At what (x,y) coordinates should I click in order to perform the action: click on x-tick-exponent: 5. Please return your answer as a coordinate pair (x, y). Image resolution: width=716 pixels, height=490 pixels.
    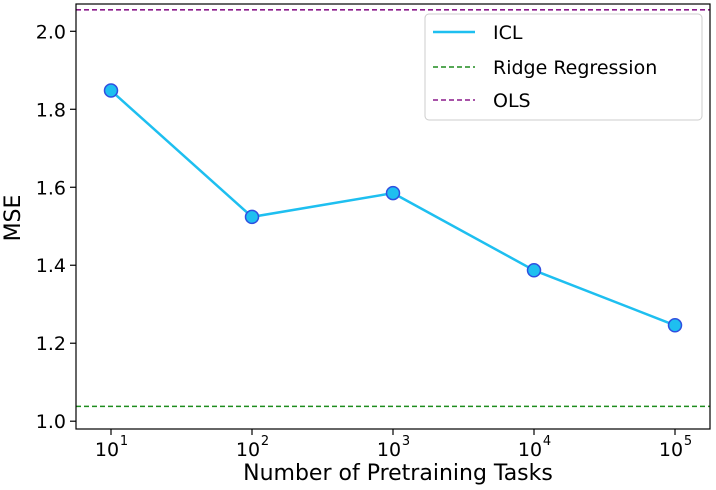
    Looking at the image, I should click on (688, 441).